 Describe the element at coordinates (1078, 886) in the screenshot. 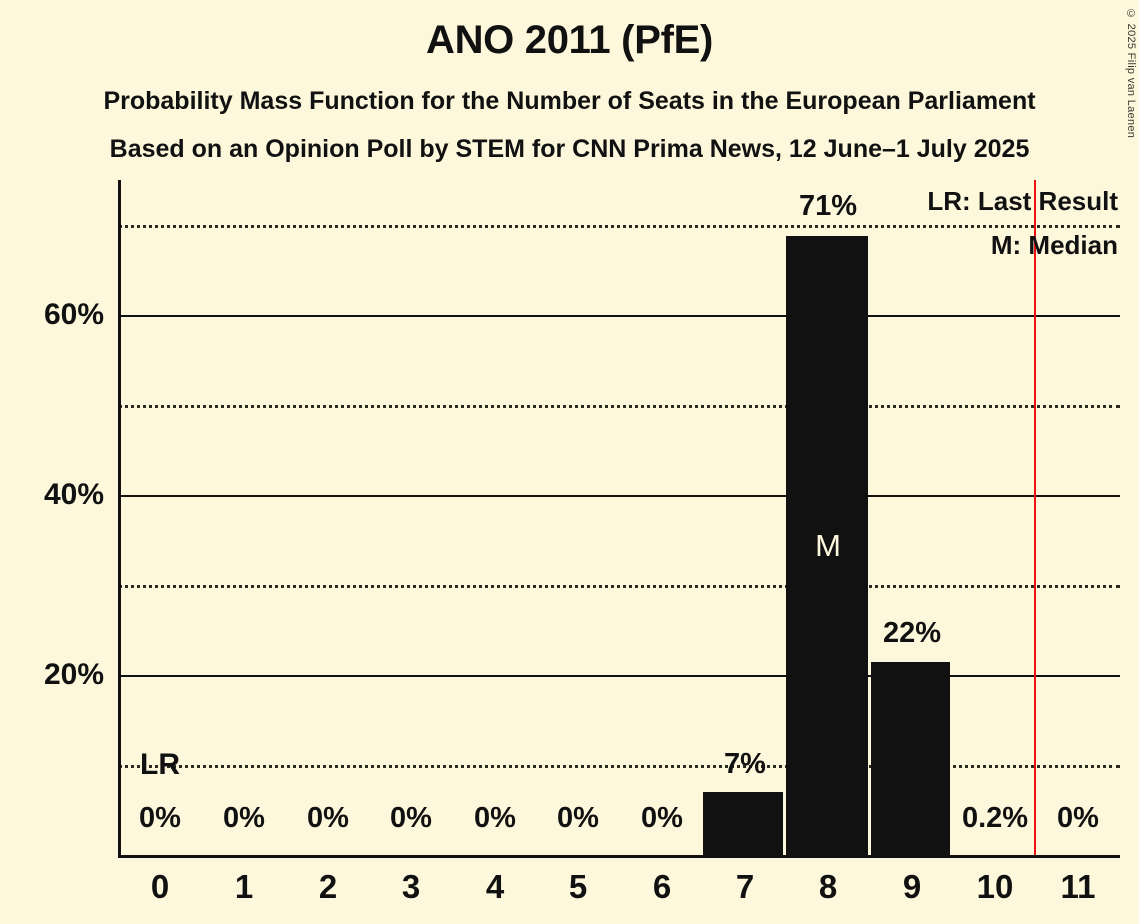

I see `x-tick-label-11: 11` at that location.